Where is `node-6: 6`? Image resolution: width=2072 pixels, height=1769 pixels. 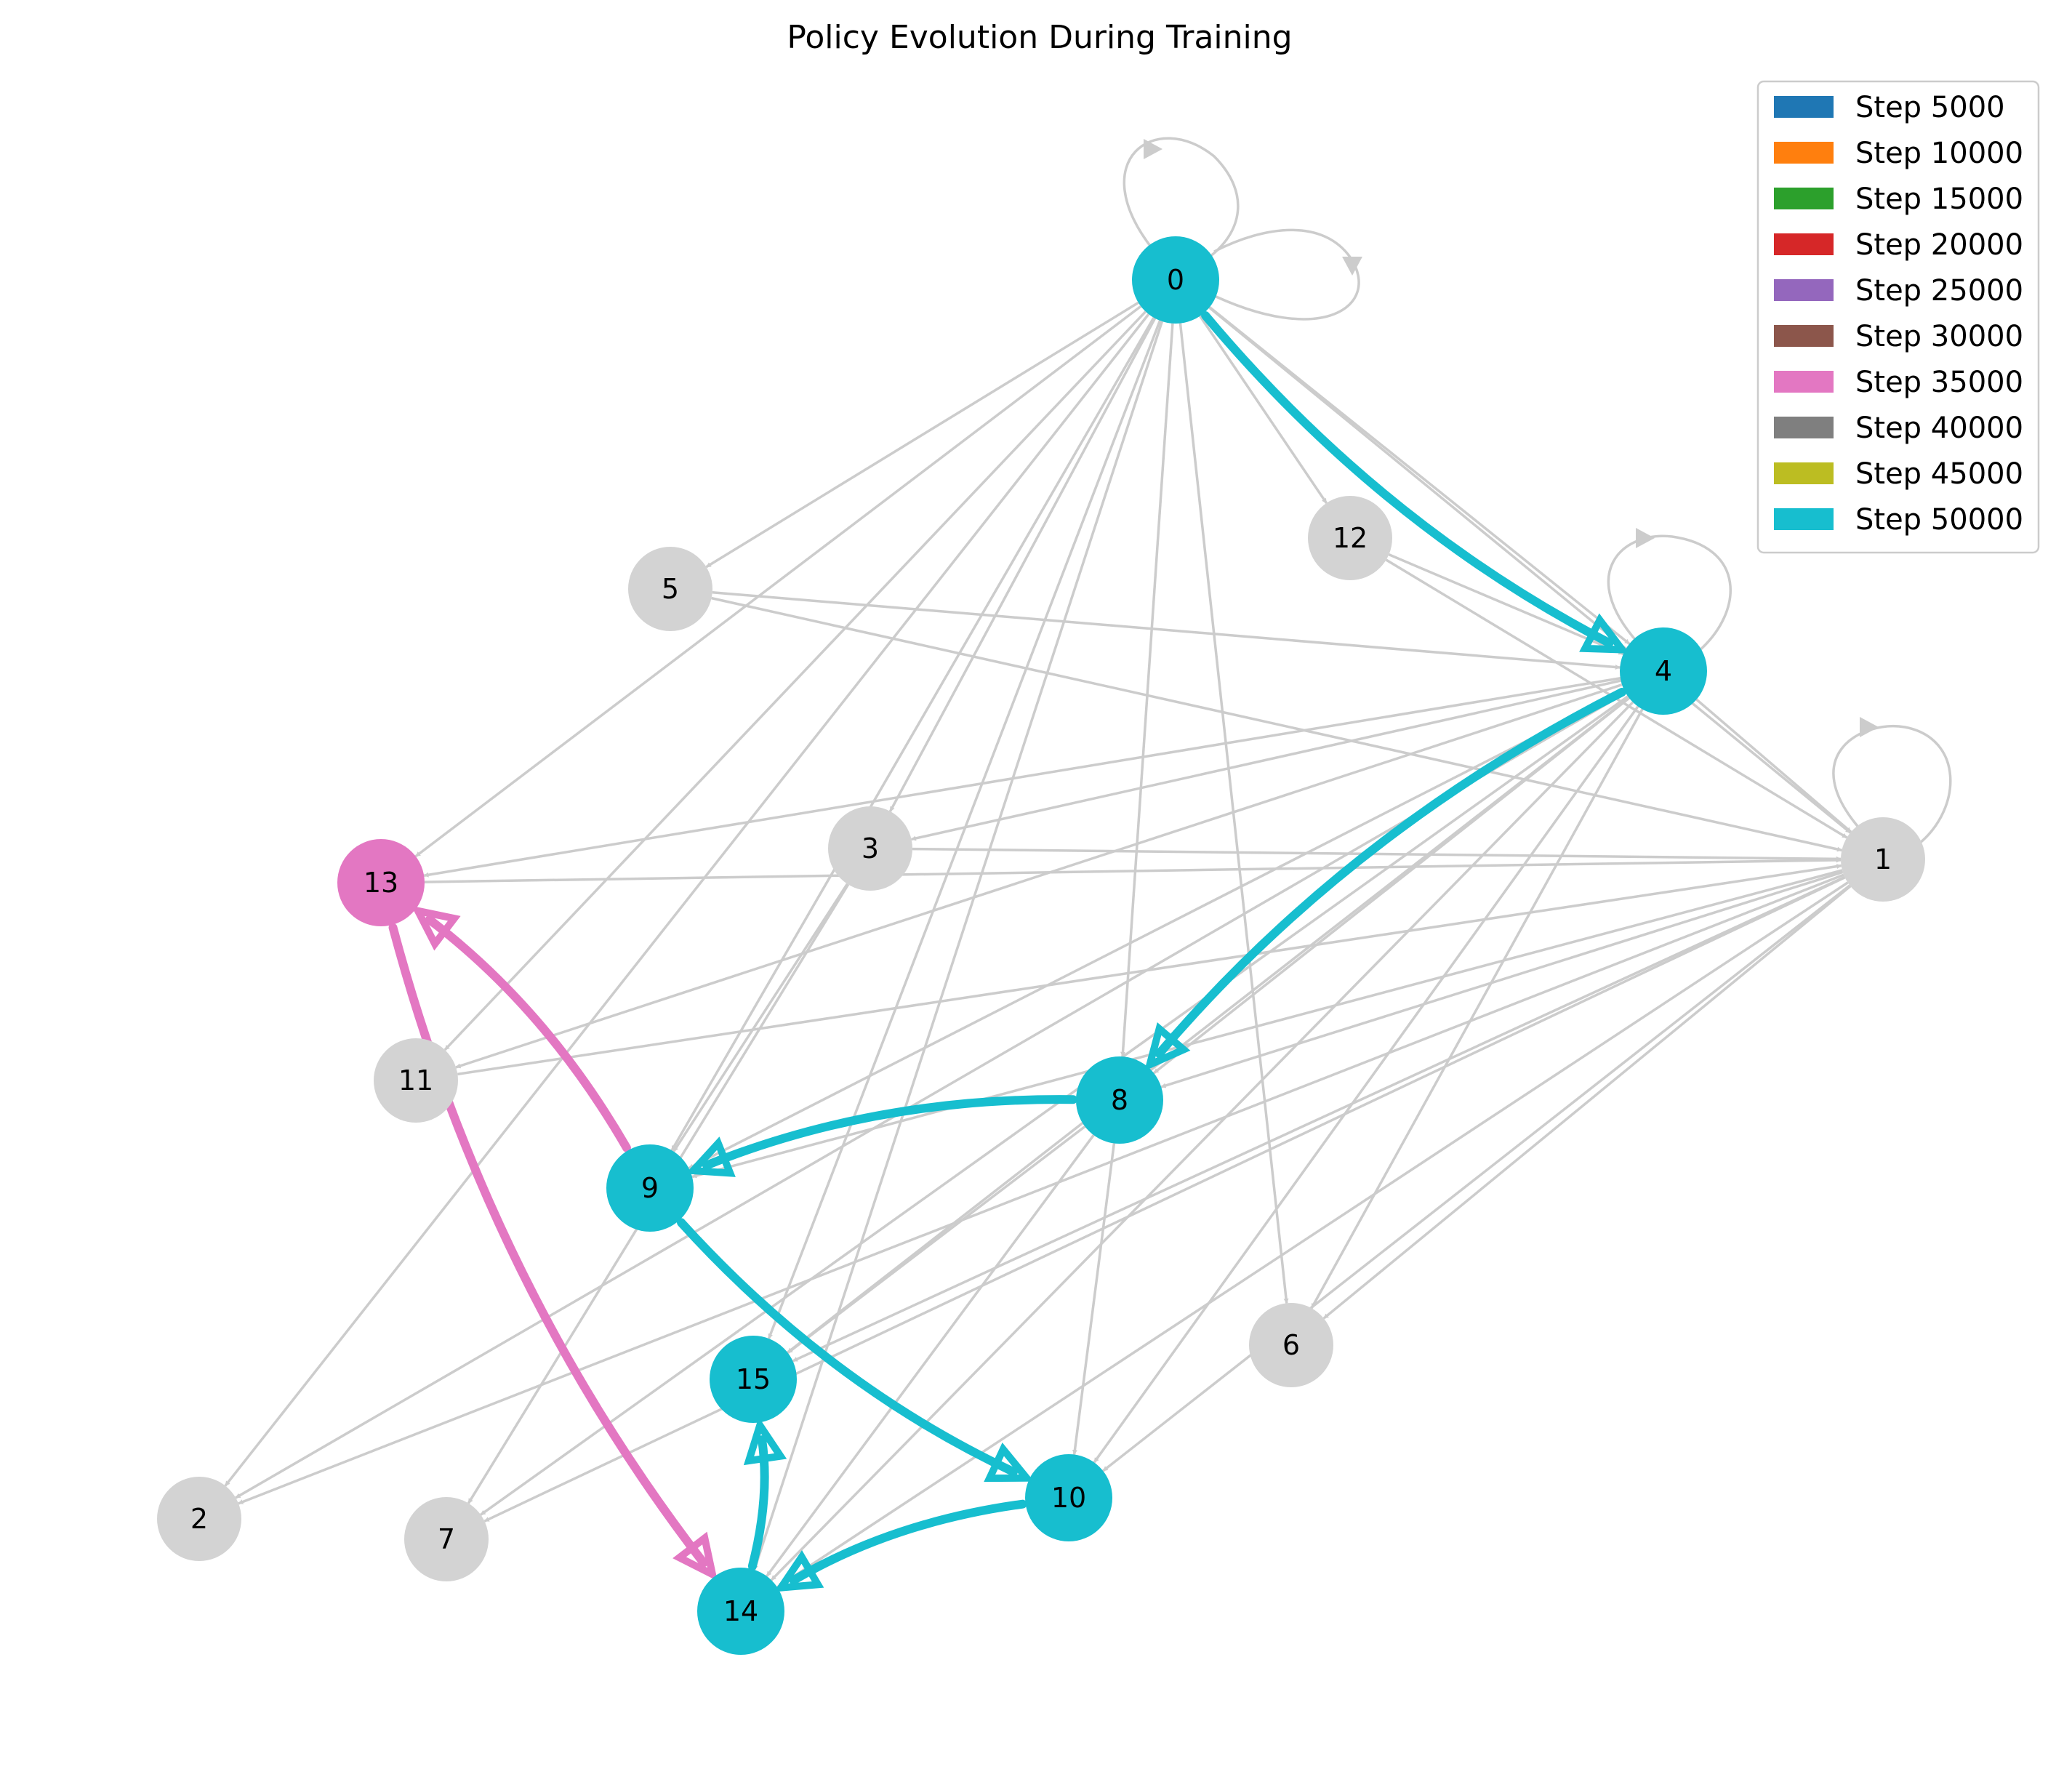
node-6: 6 is located at coordinates (1291, 1345).